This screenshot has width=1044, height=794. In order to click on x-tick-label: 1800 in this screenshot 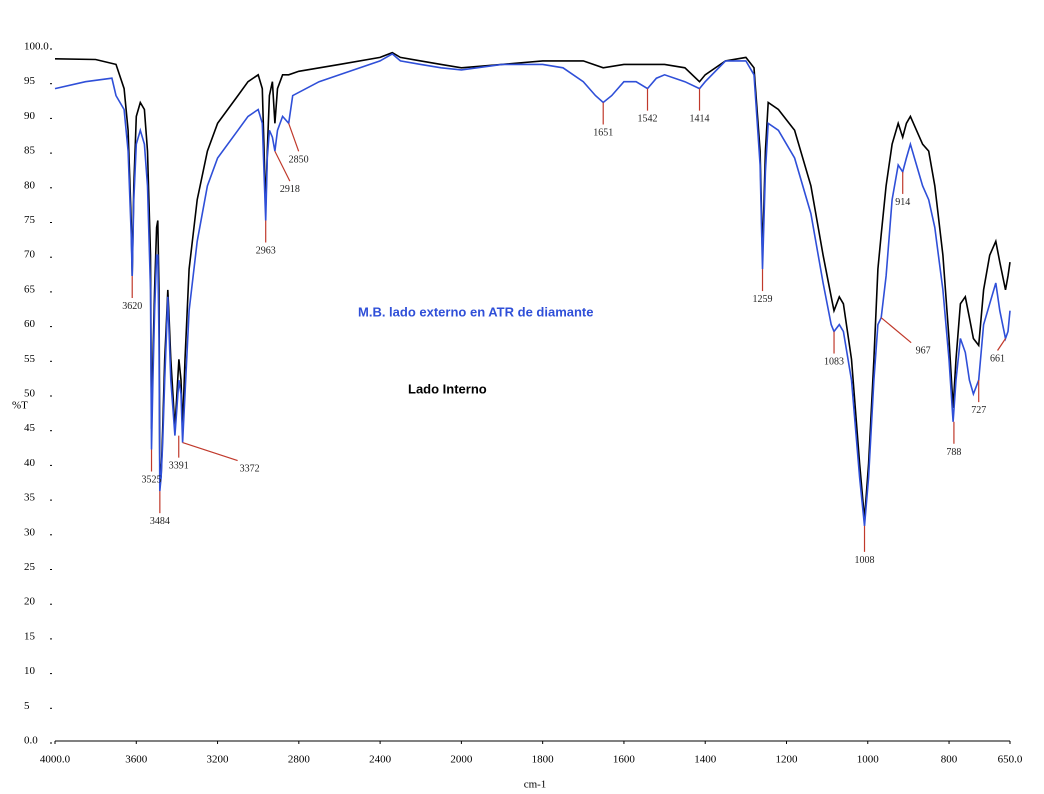, I will do `click(543, 760)`.